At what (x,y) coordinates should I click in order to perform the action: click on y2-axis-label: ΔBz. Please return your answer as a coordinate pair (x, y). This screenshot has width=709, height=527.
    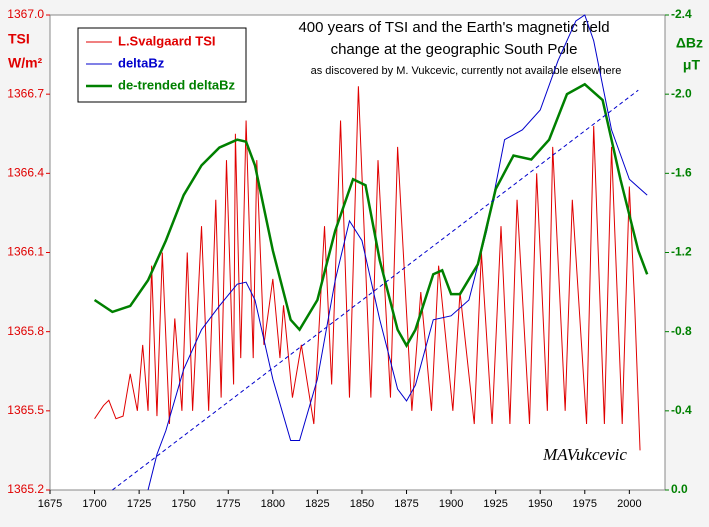
    Looking at the image, I should click on (689, 43).